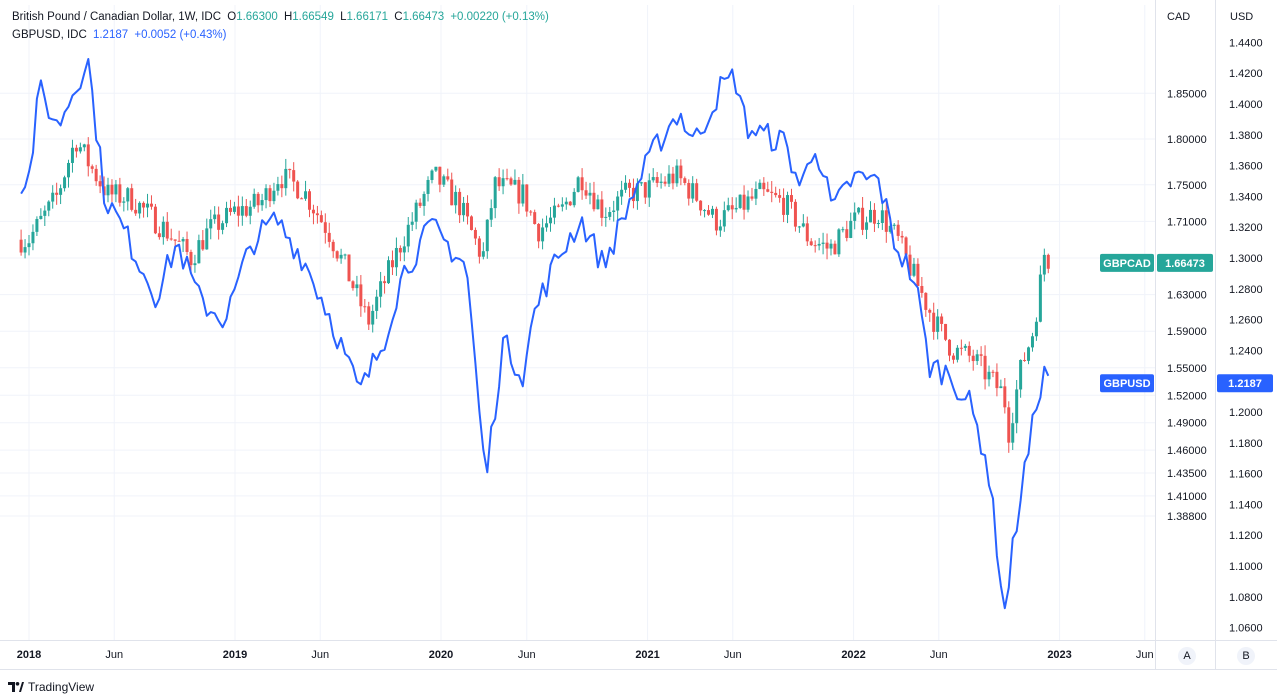  What do you see at coordinates (1187, 656) in the screenshot?
I see `auto-scale-button: A` at bounding box center [1187, 656].